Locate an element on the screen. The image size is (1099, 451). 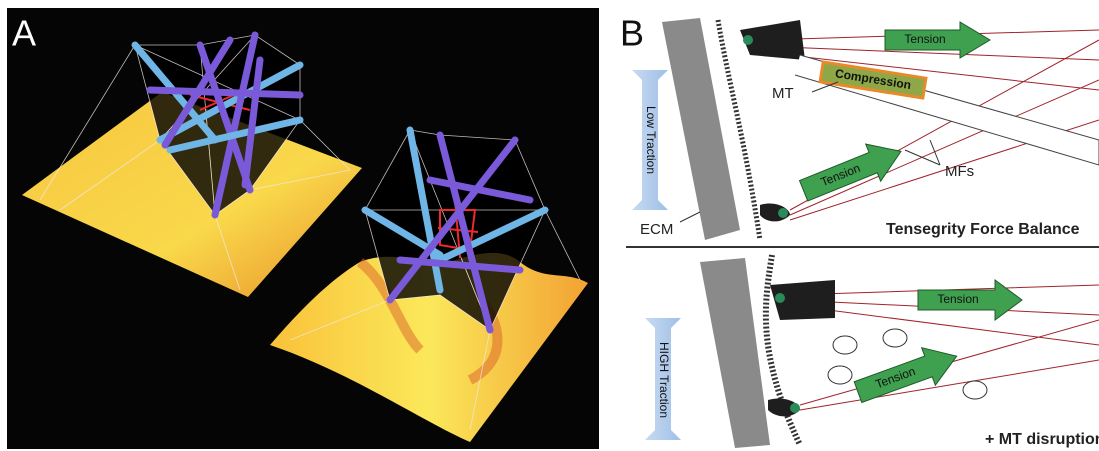
membrane is located at coordinates (739, 130).